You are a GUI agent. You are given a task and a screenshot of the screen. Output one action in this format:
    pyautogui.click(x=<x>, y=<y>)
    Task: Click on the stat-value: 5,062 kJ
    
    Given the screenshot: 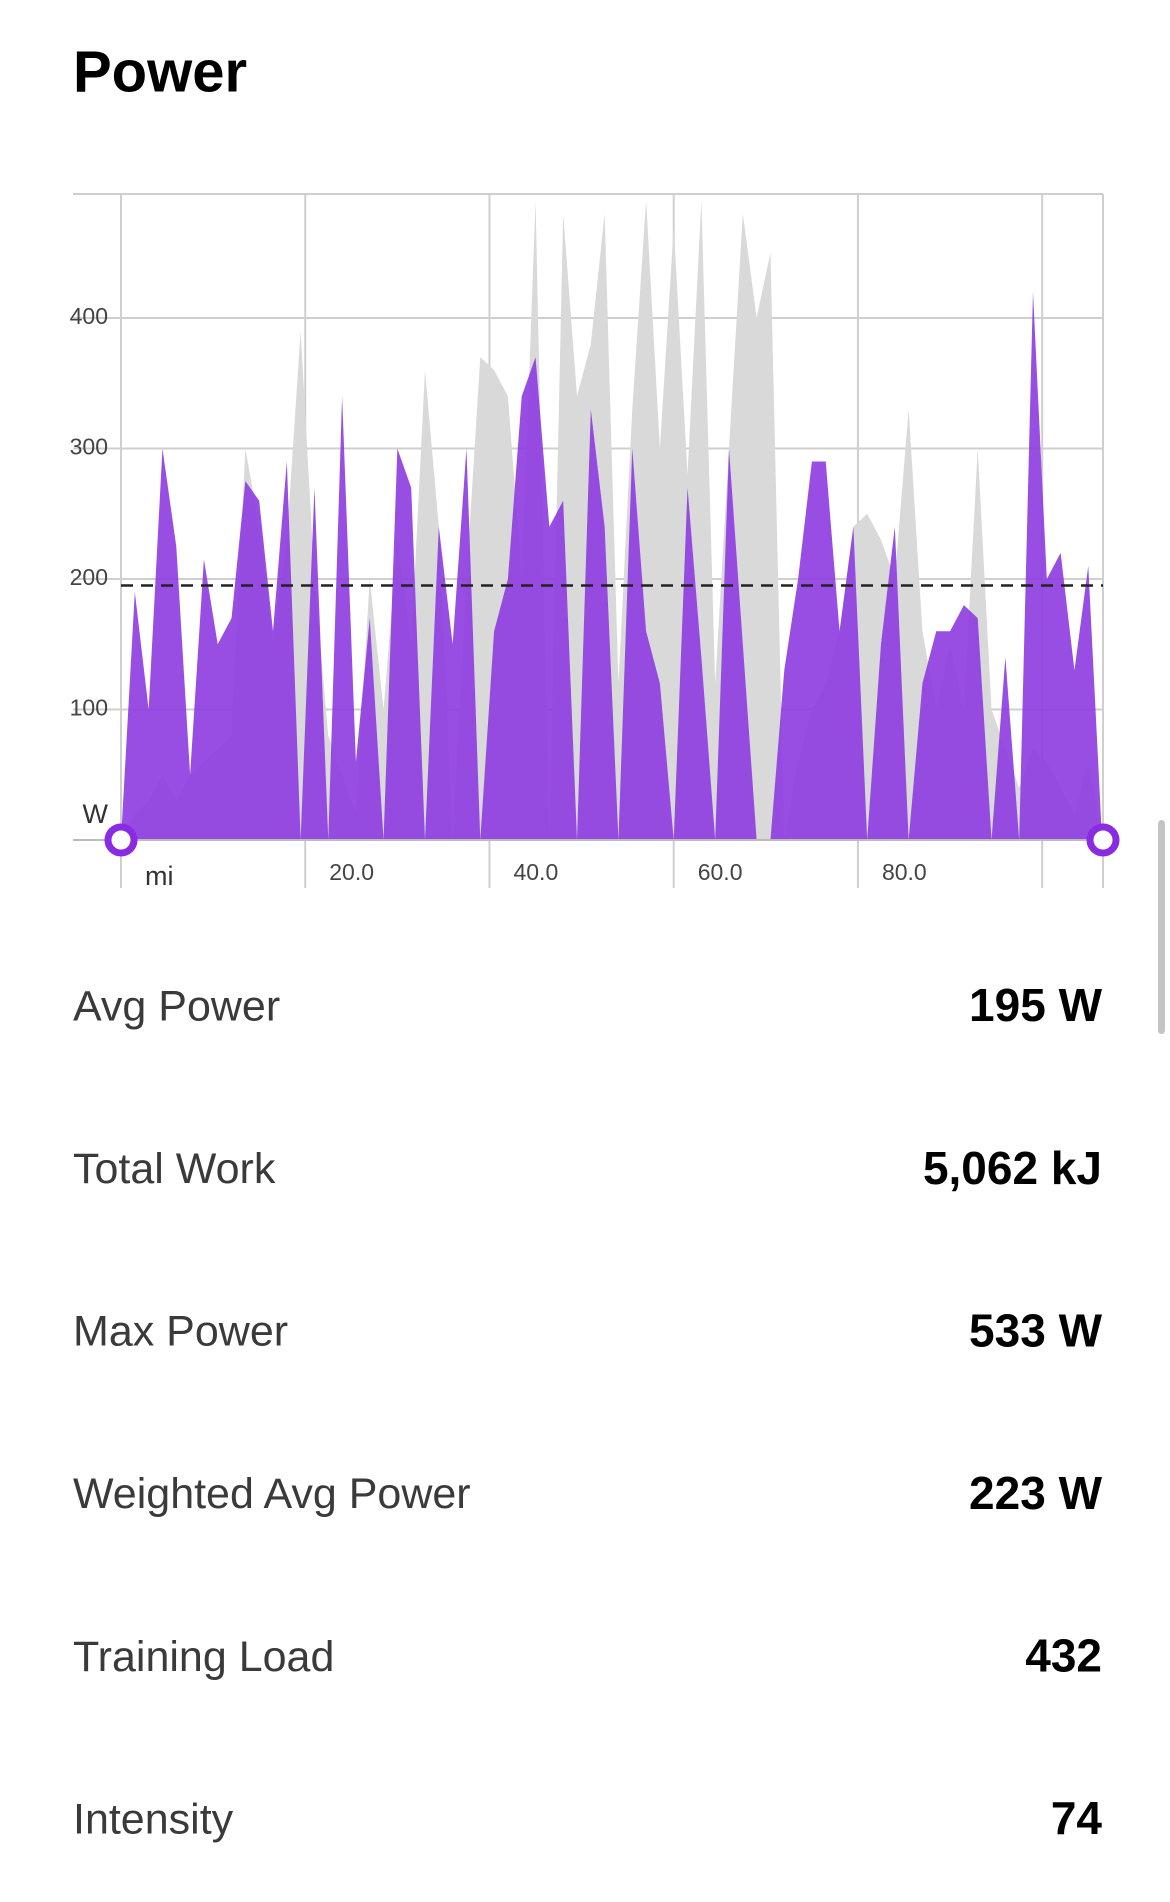 What is the action you would take?
    pyautogui.click(x=1012, y=1168)
    